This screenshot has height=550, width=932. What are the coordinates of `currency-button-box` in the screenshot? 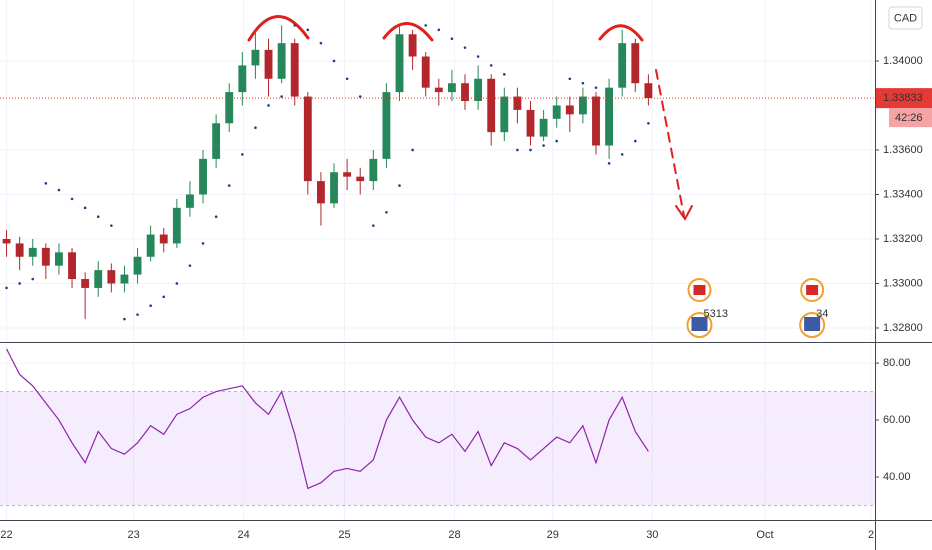 It's located at (905, 18).